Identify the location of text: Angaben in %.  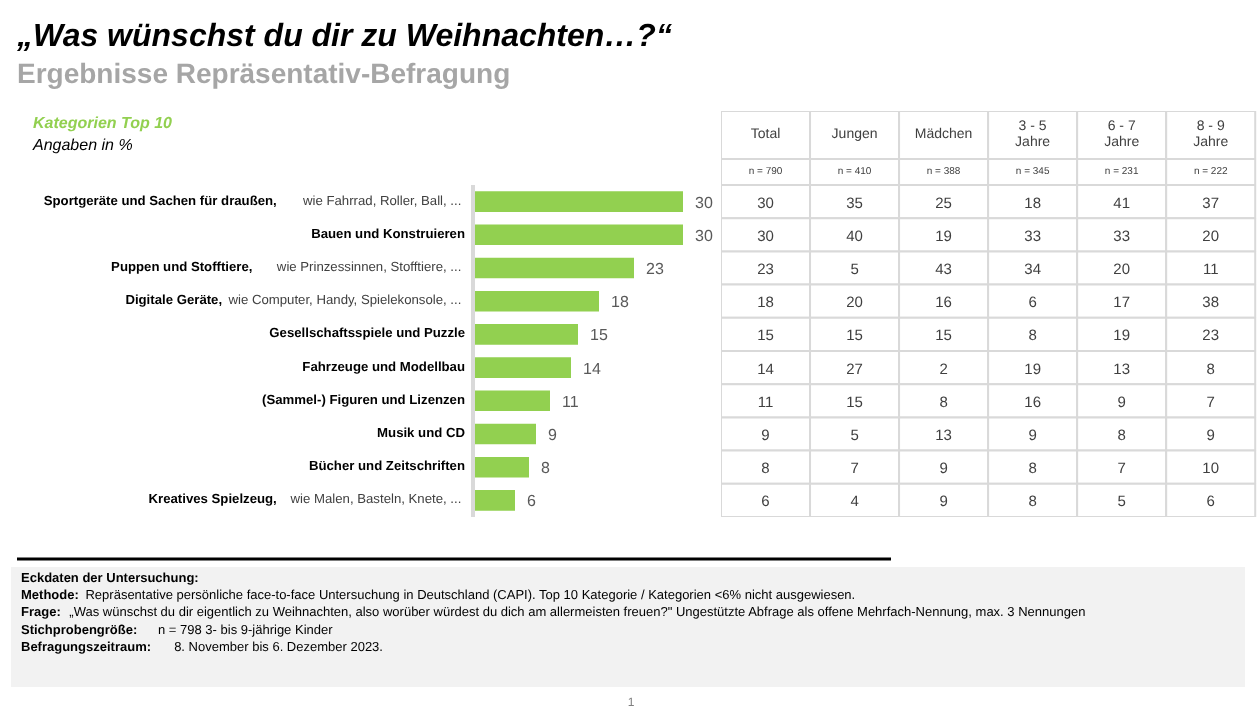
(82, 145).